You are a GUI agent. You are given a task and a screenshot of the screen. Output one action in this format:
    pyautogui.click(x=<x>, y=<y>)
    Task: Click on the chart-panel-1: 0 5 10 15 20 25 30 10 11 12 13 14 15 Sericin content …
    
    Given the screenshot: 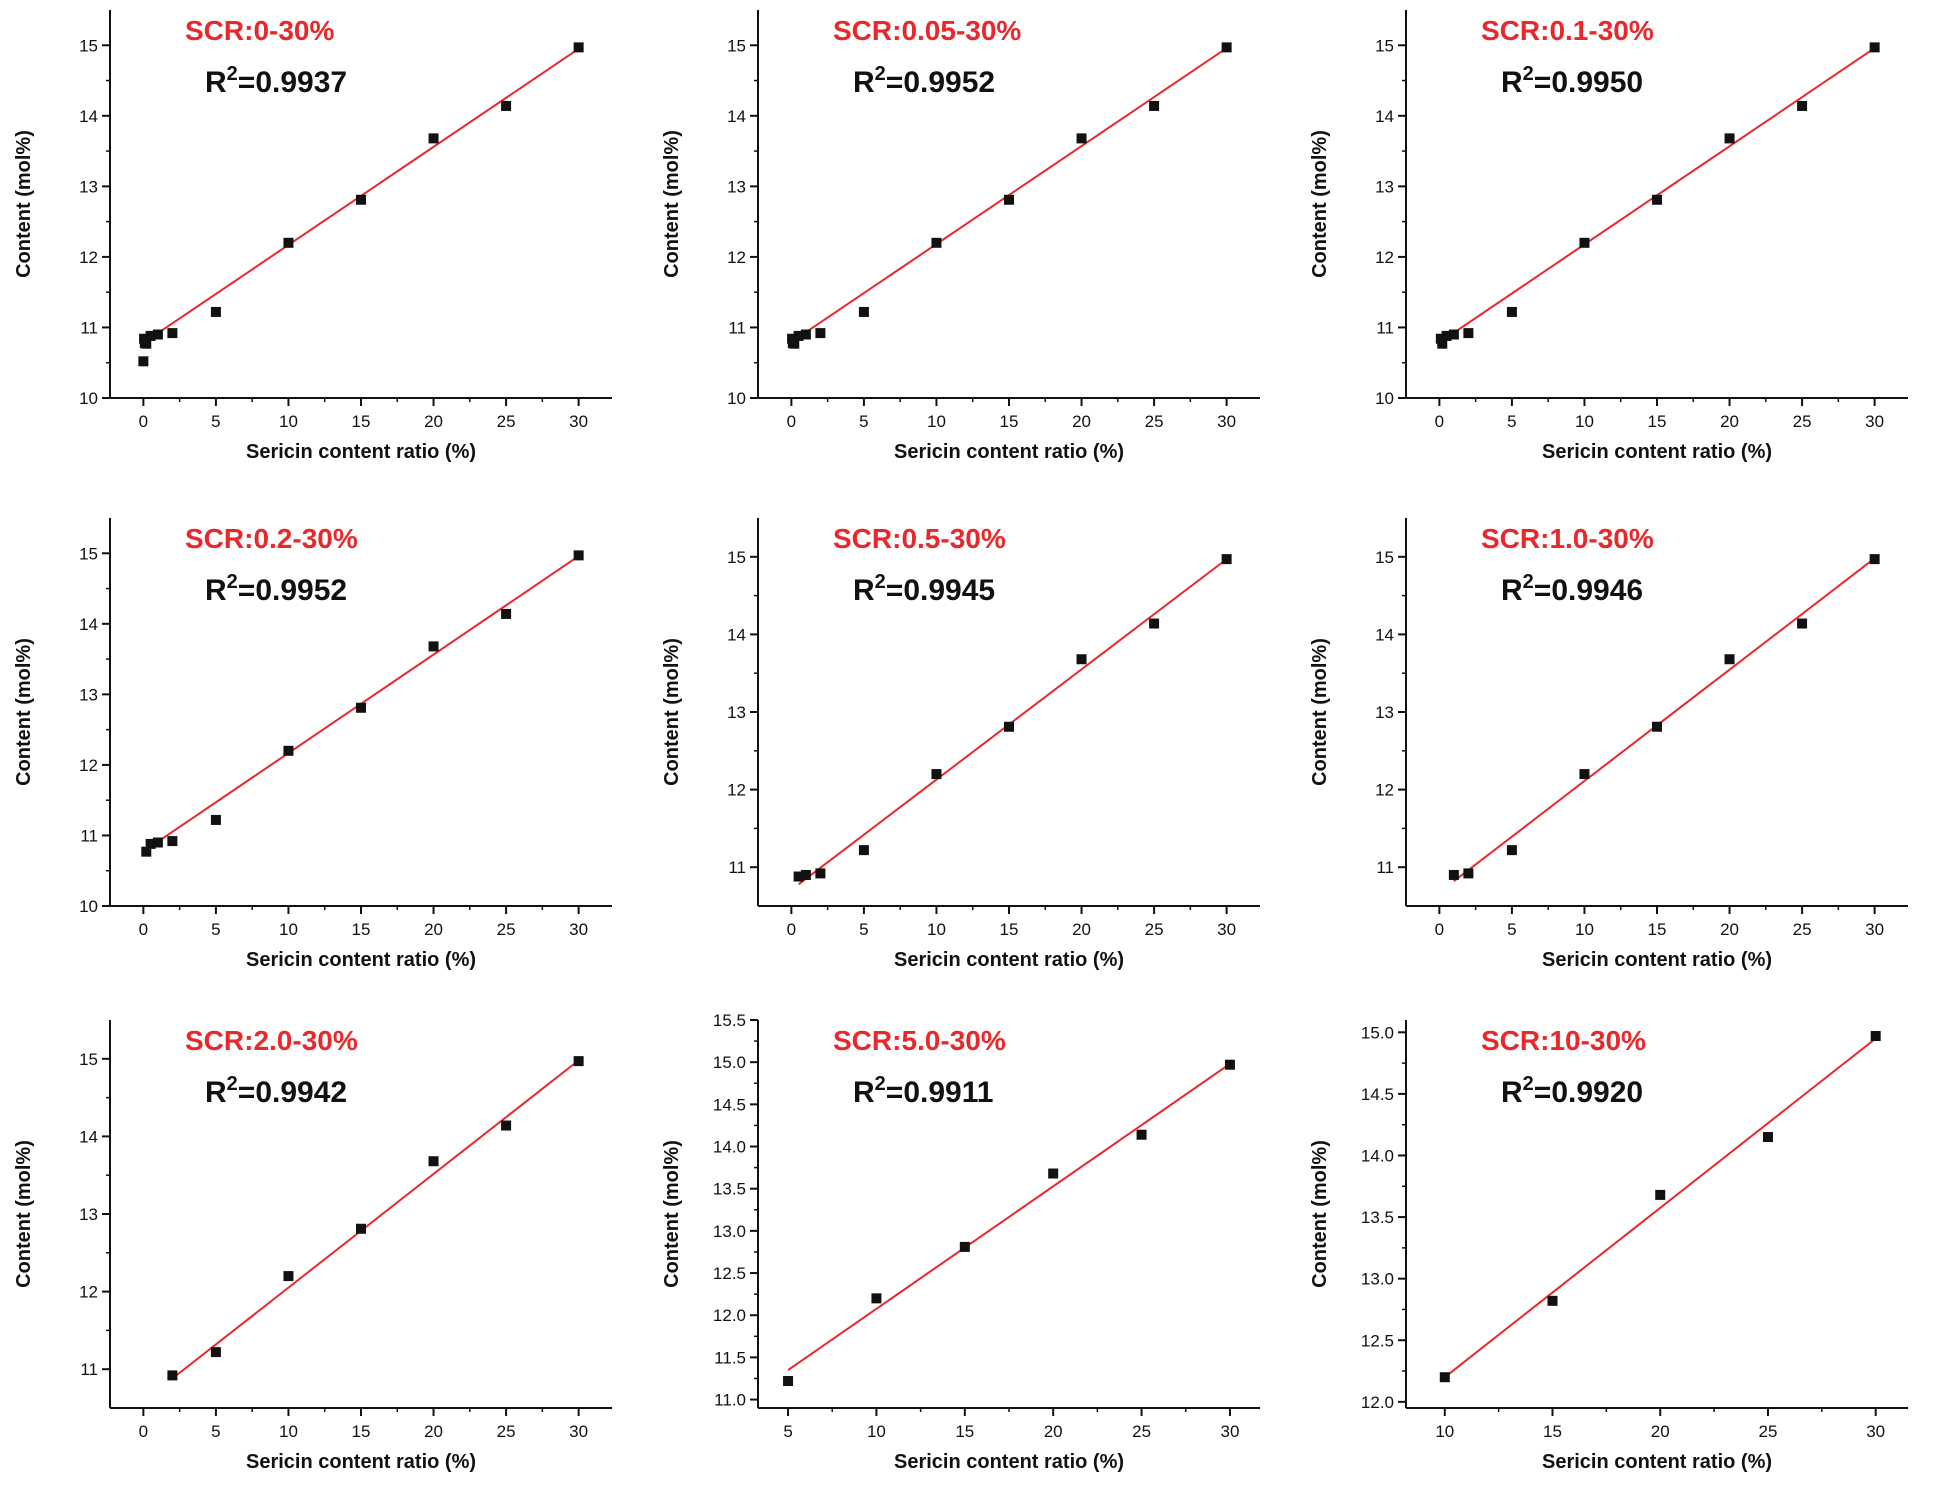 What is the action you would take?
    pyautogui.click(x=320, y=238)
    